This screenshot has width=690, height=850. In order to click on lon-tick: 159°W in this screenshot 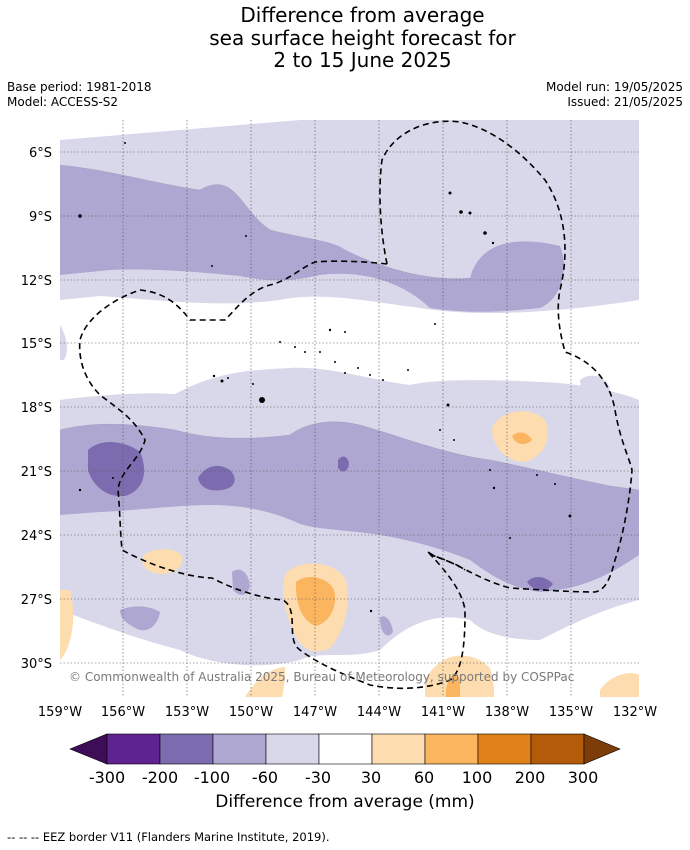, I will do `click(60, 712)`.